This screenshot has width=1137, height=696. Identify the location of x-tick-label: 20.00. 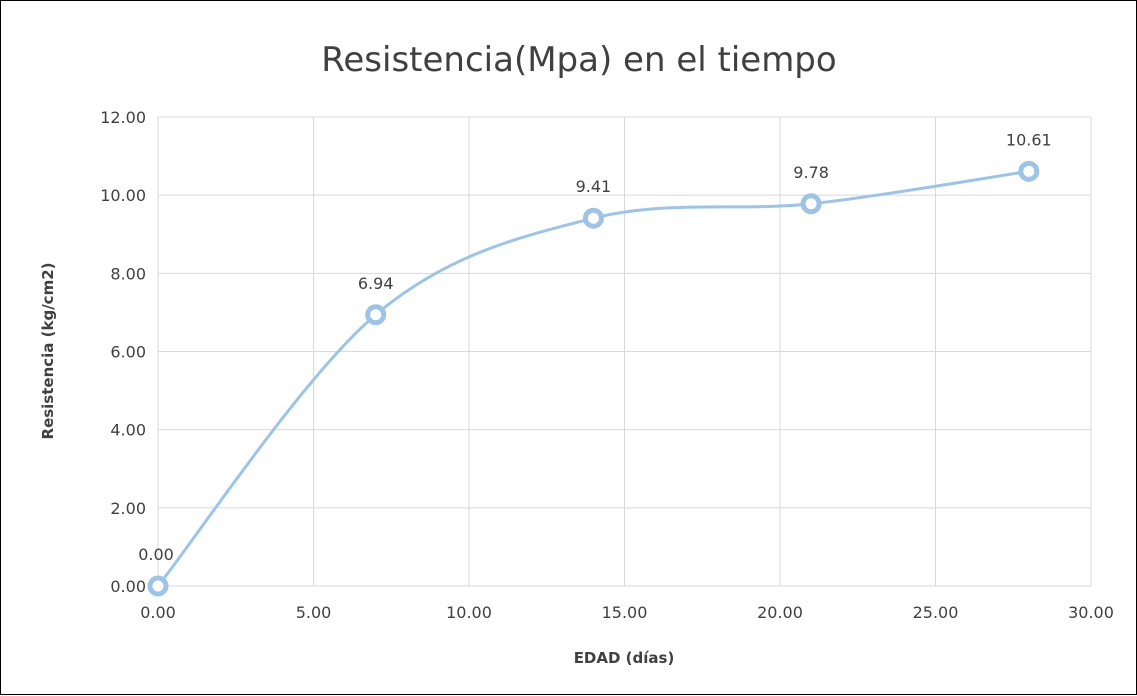
(780, 612).